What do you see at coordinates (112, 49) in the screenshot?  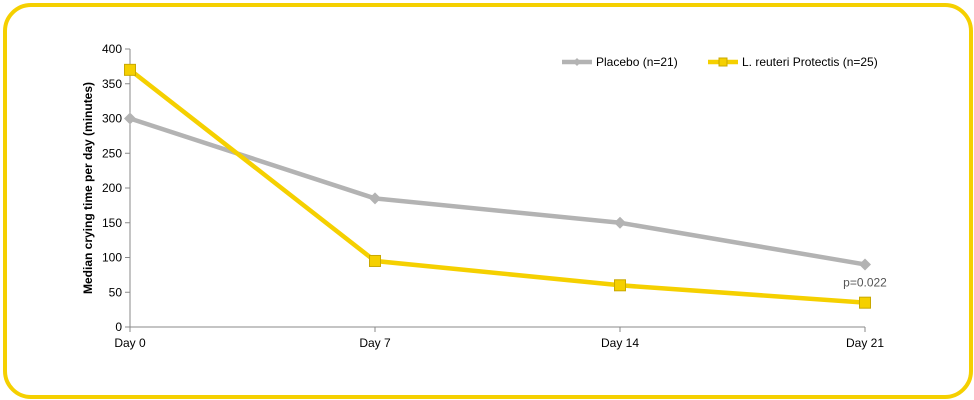 I see `y-tick-label: 400` at bounding box center [112, 49].